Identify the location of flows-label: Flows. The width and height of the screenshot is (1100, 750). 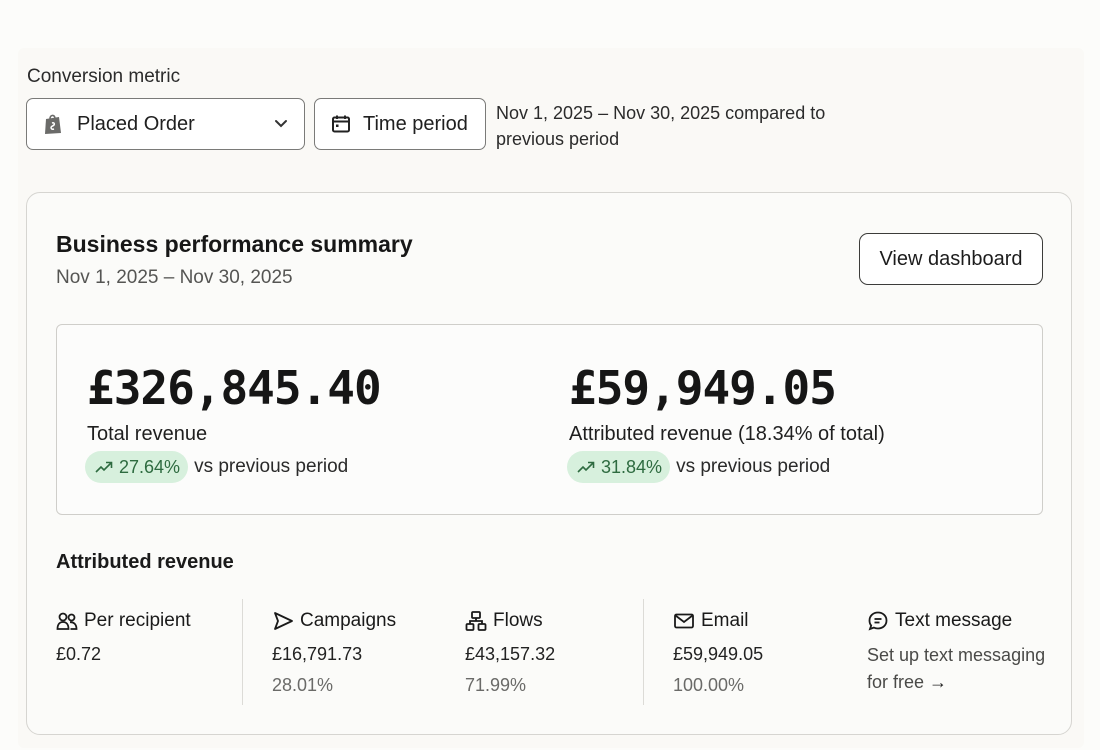
(518, 620).